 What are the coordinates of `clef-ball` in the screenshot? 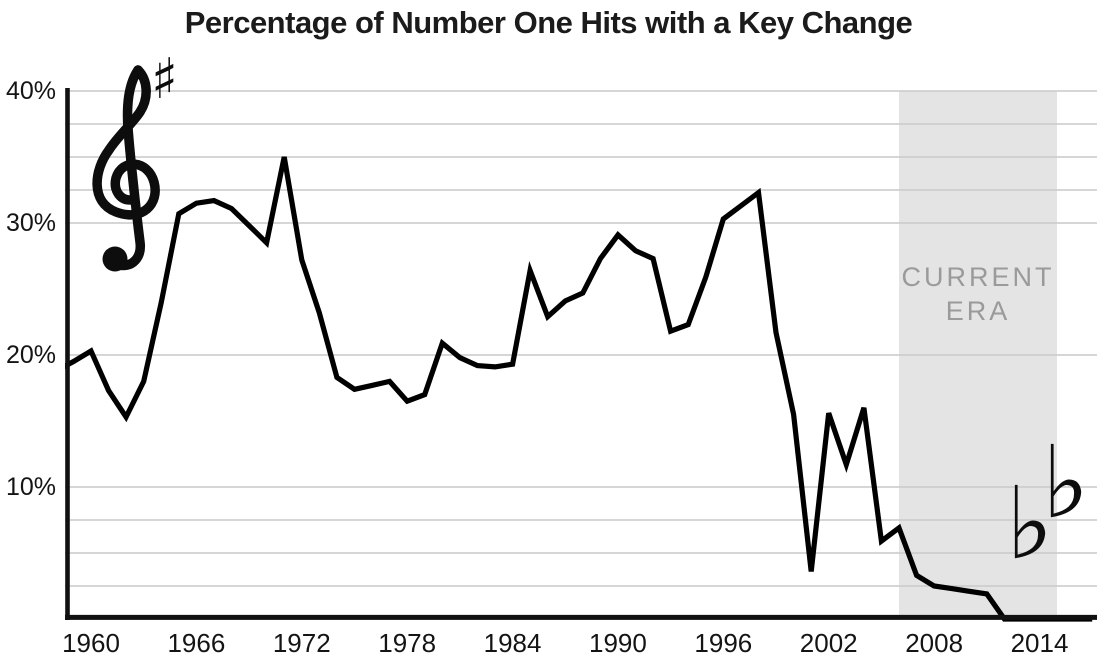 It's located at (115, 259).